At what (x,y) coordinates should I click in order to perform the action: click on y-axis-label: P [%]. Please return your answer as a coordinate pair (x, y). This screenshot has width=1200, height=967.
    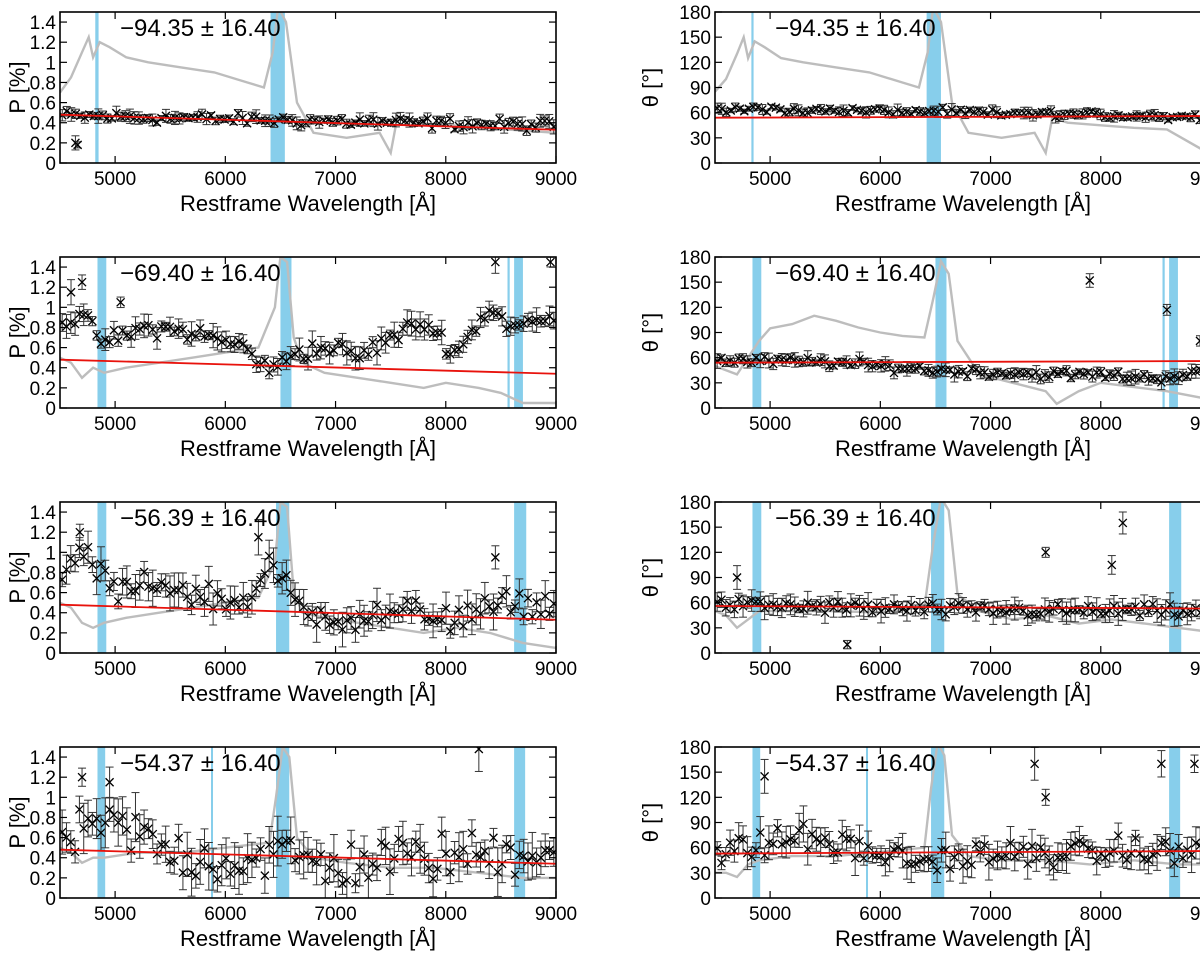
    Looking at the image, I should click on (17, 822).